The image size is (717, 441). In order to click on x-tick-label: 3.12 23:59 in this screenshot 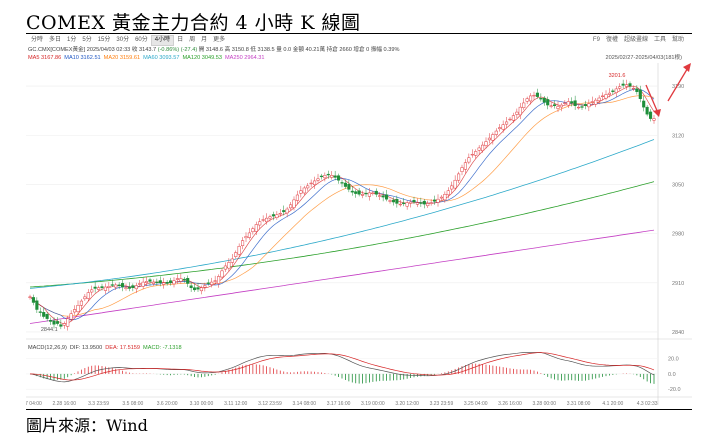, I will do `click(270, 404)`.